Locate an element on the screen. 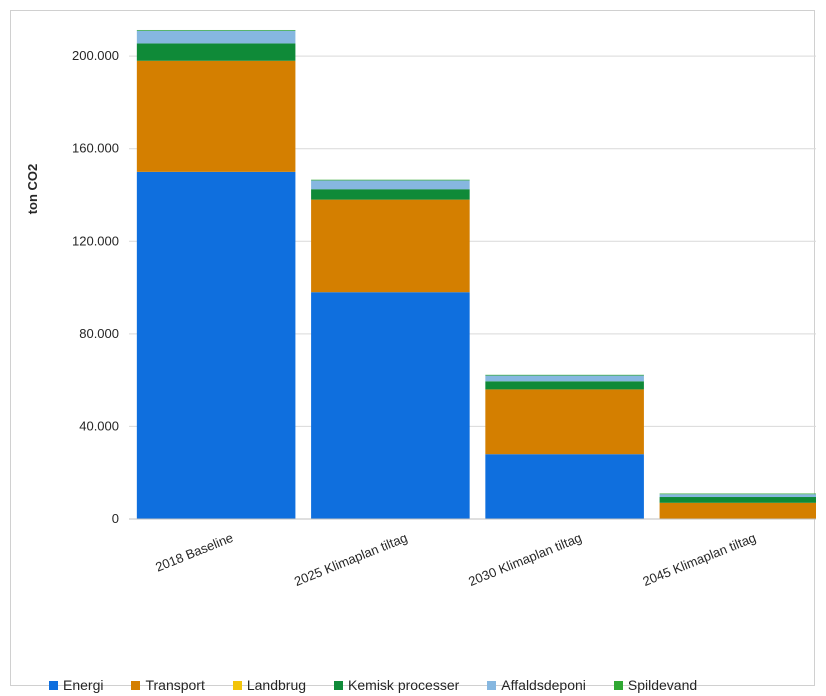 The height and width of the screenshot is (696, 826). bar-2045-klimaplan-tiltag-affaldsdeponi is located at coordinates (737, 496).